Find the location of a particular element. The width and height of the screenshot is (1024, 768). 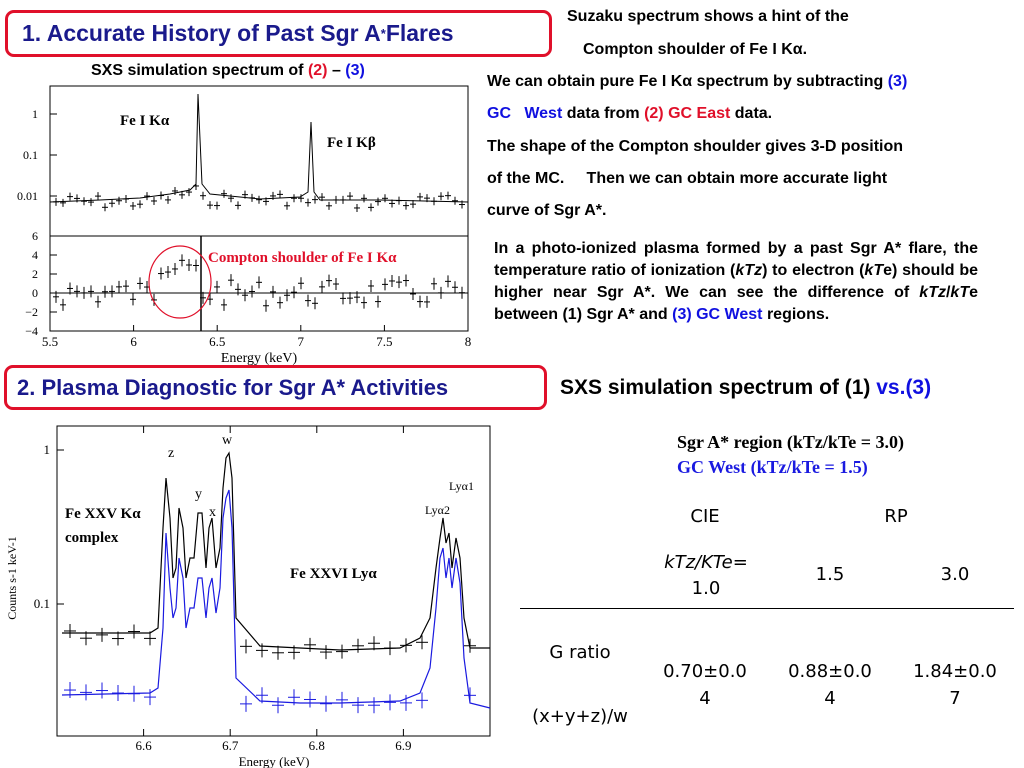

plot1-bottom-ytick-label: 6 is located at coordinates (35, 236).